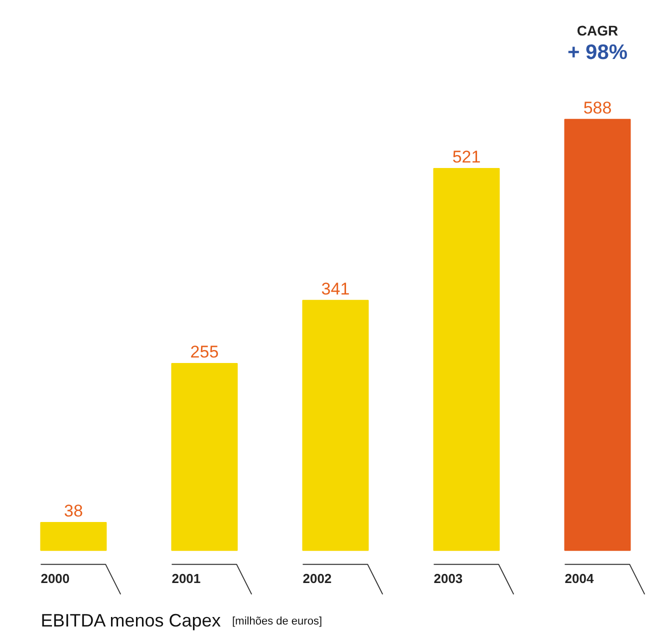  What do you see at coordinates (55, 578) in the screenshot?
I see `x-tick-label: 2000` at bounding box center [55, 578].